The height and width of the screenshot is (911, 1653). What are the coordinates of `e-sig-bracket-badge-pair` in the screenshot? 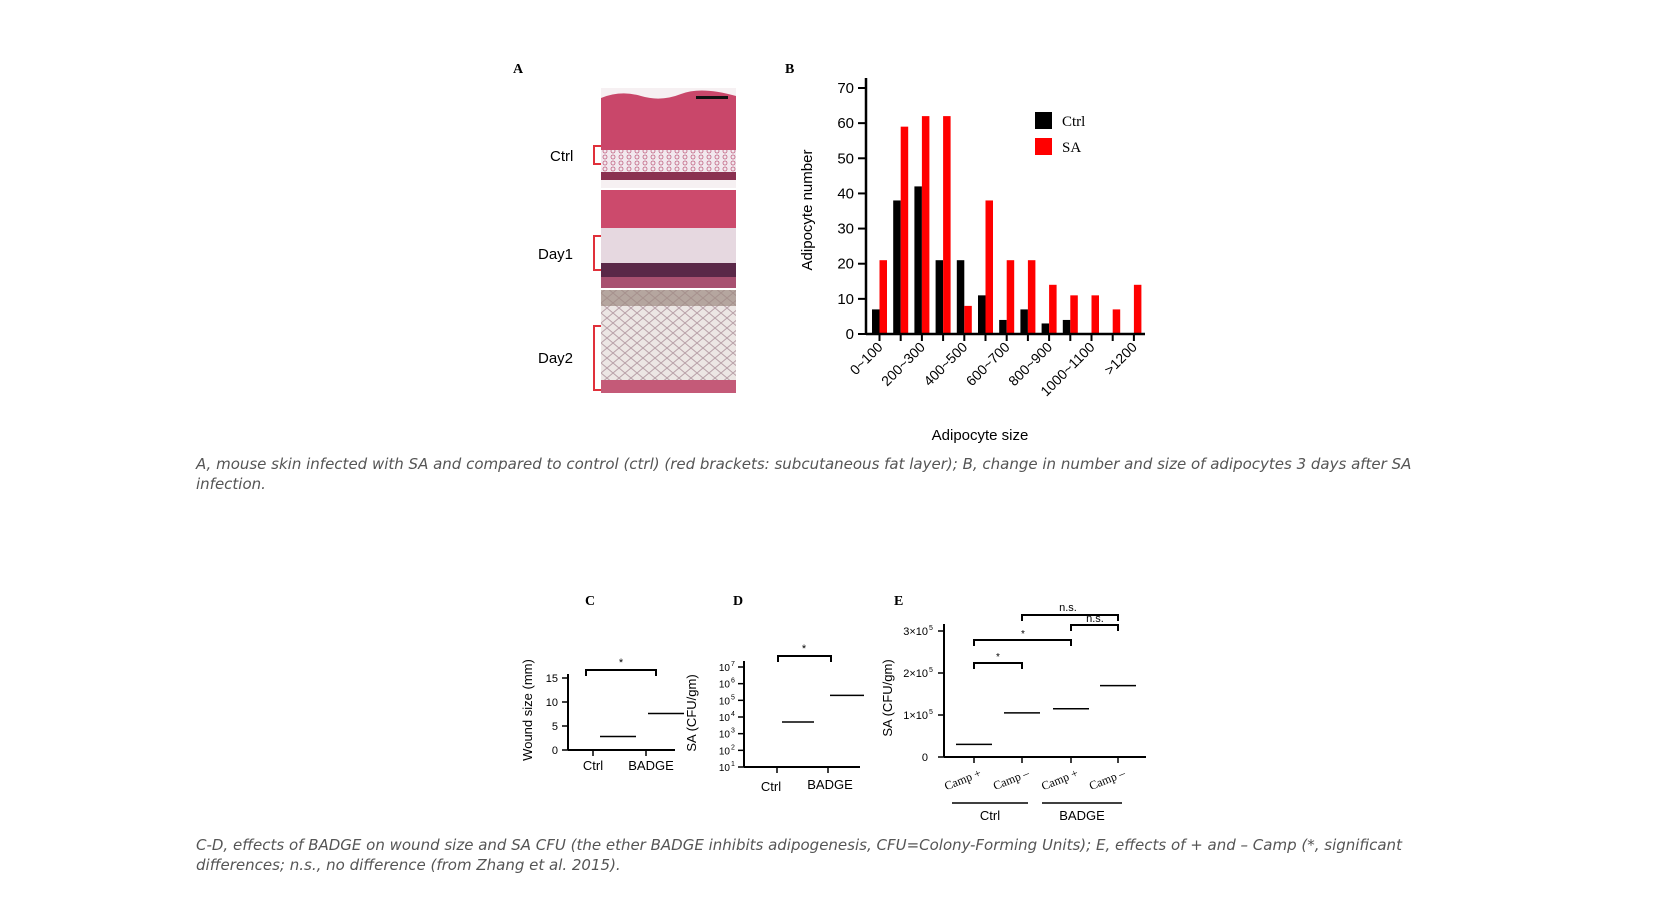 It's located at (1094, 627).